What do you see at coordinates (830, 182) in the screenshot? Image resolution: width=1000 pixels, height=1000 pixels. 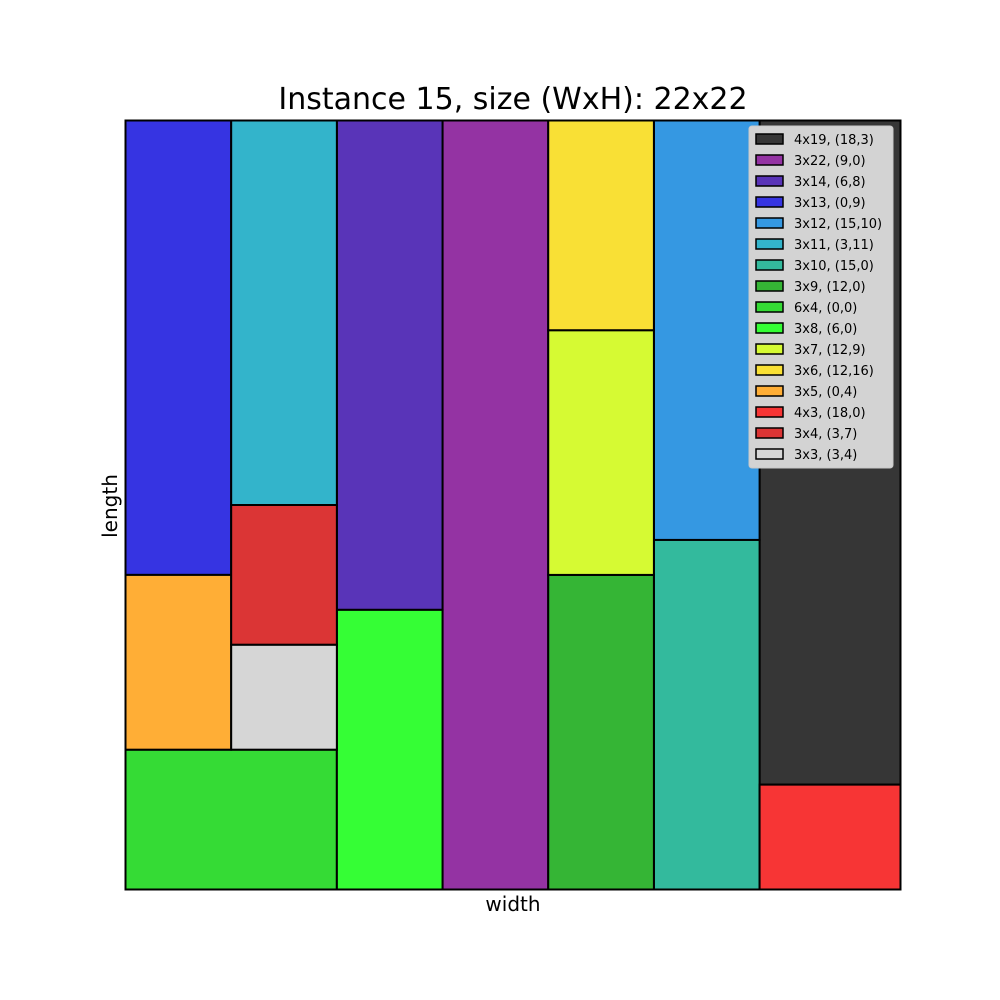 I see `legend-label-2: 3x14, (6,8)` at bounding box center [830, 182].